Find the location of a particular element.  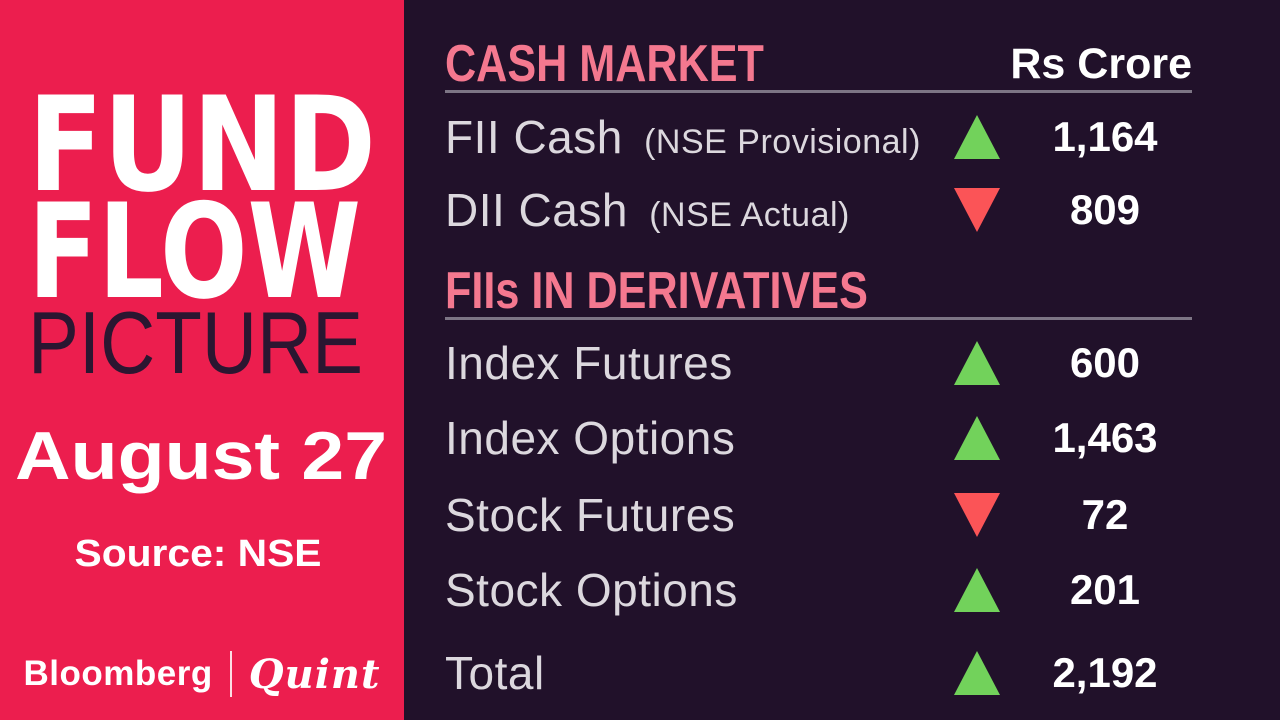

row-value: 72 is located at coordinates (1105, 514).